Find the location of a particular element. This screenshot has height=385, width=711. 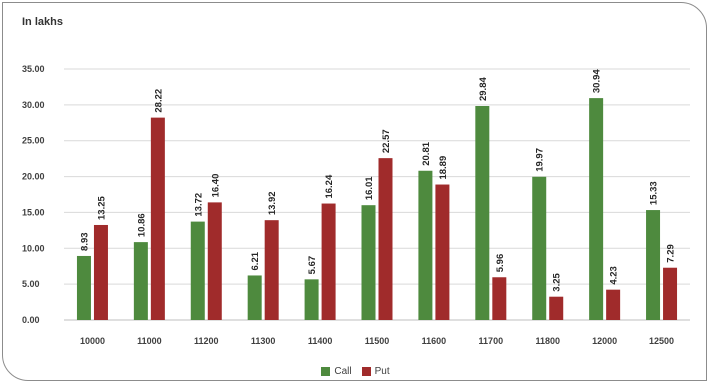

data-label-call-11300: 6.21 is located at coordinates (255, 260).